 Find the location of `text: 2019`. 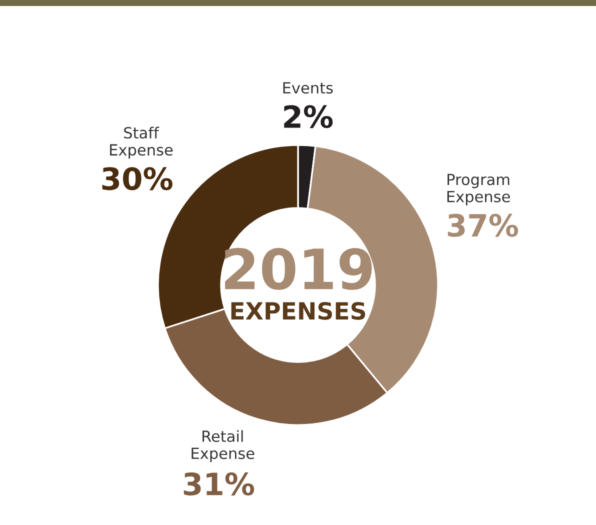

text: 2019 is located at coordinates (298, 269).